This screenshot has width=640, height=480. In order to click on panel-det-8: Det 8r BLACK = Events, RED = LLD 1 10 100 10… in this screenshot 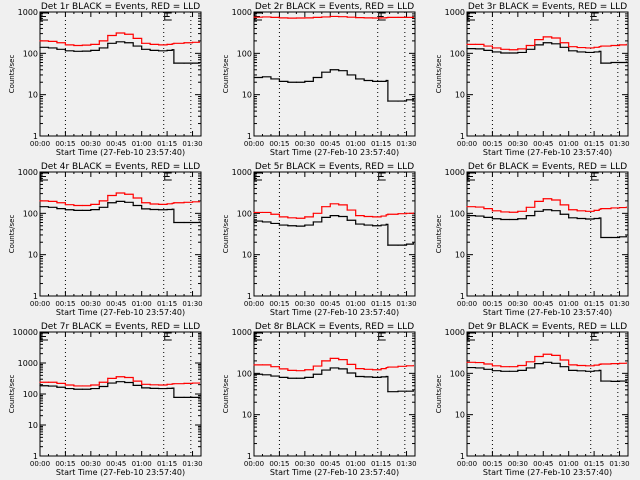, I will do `click(319, 399)`.